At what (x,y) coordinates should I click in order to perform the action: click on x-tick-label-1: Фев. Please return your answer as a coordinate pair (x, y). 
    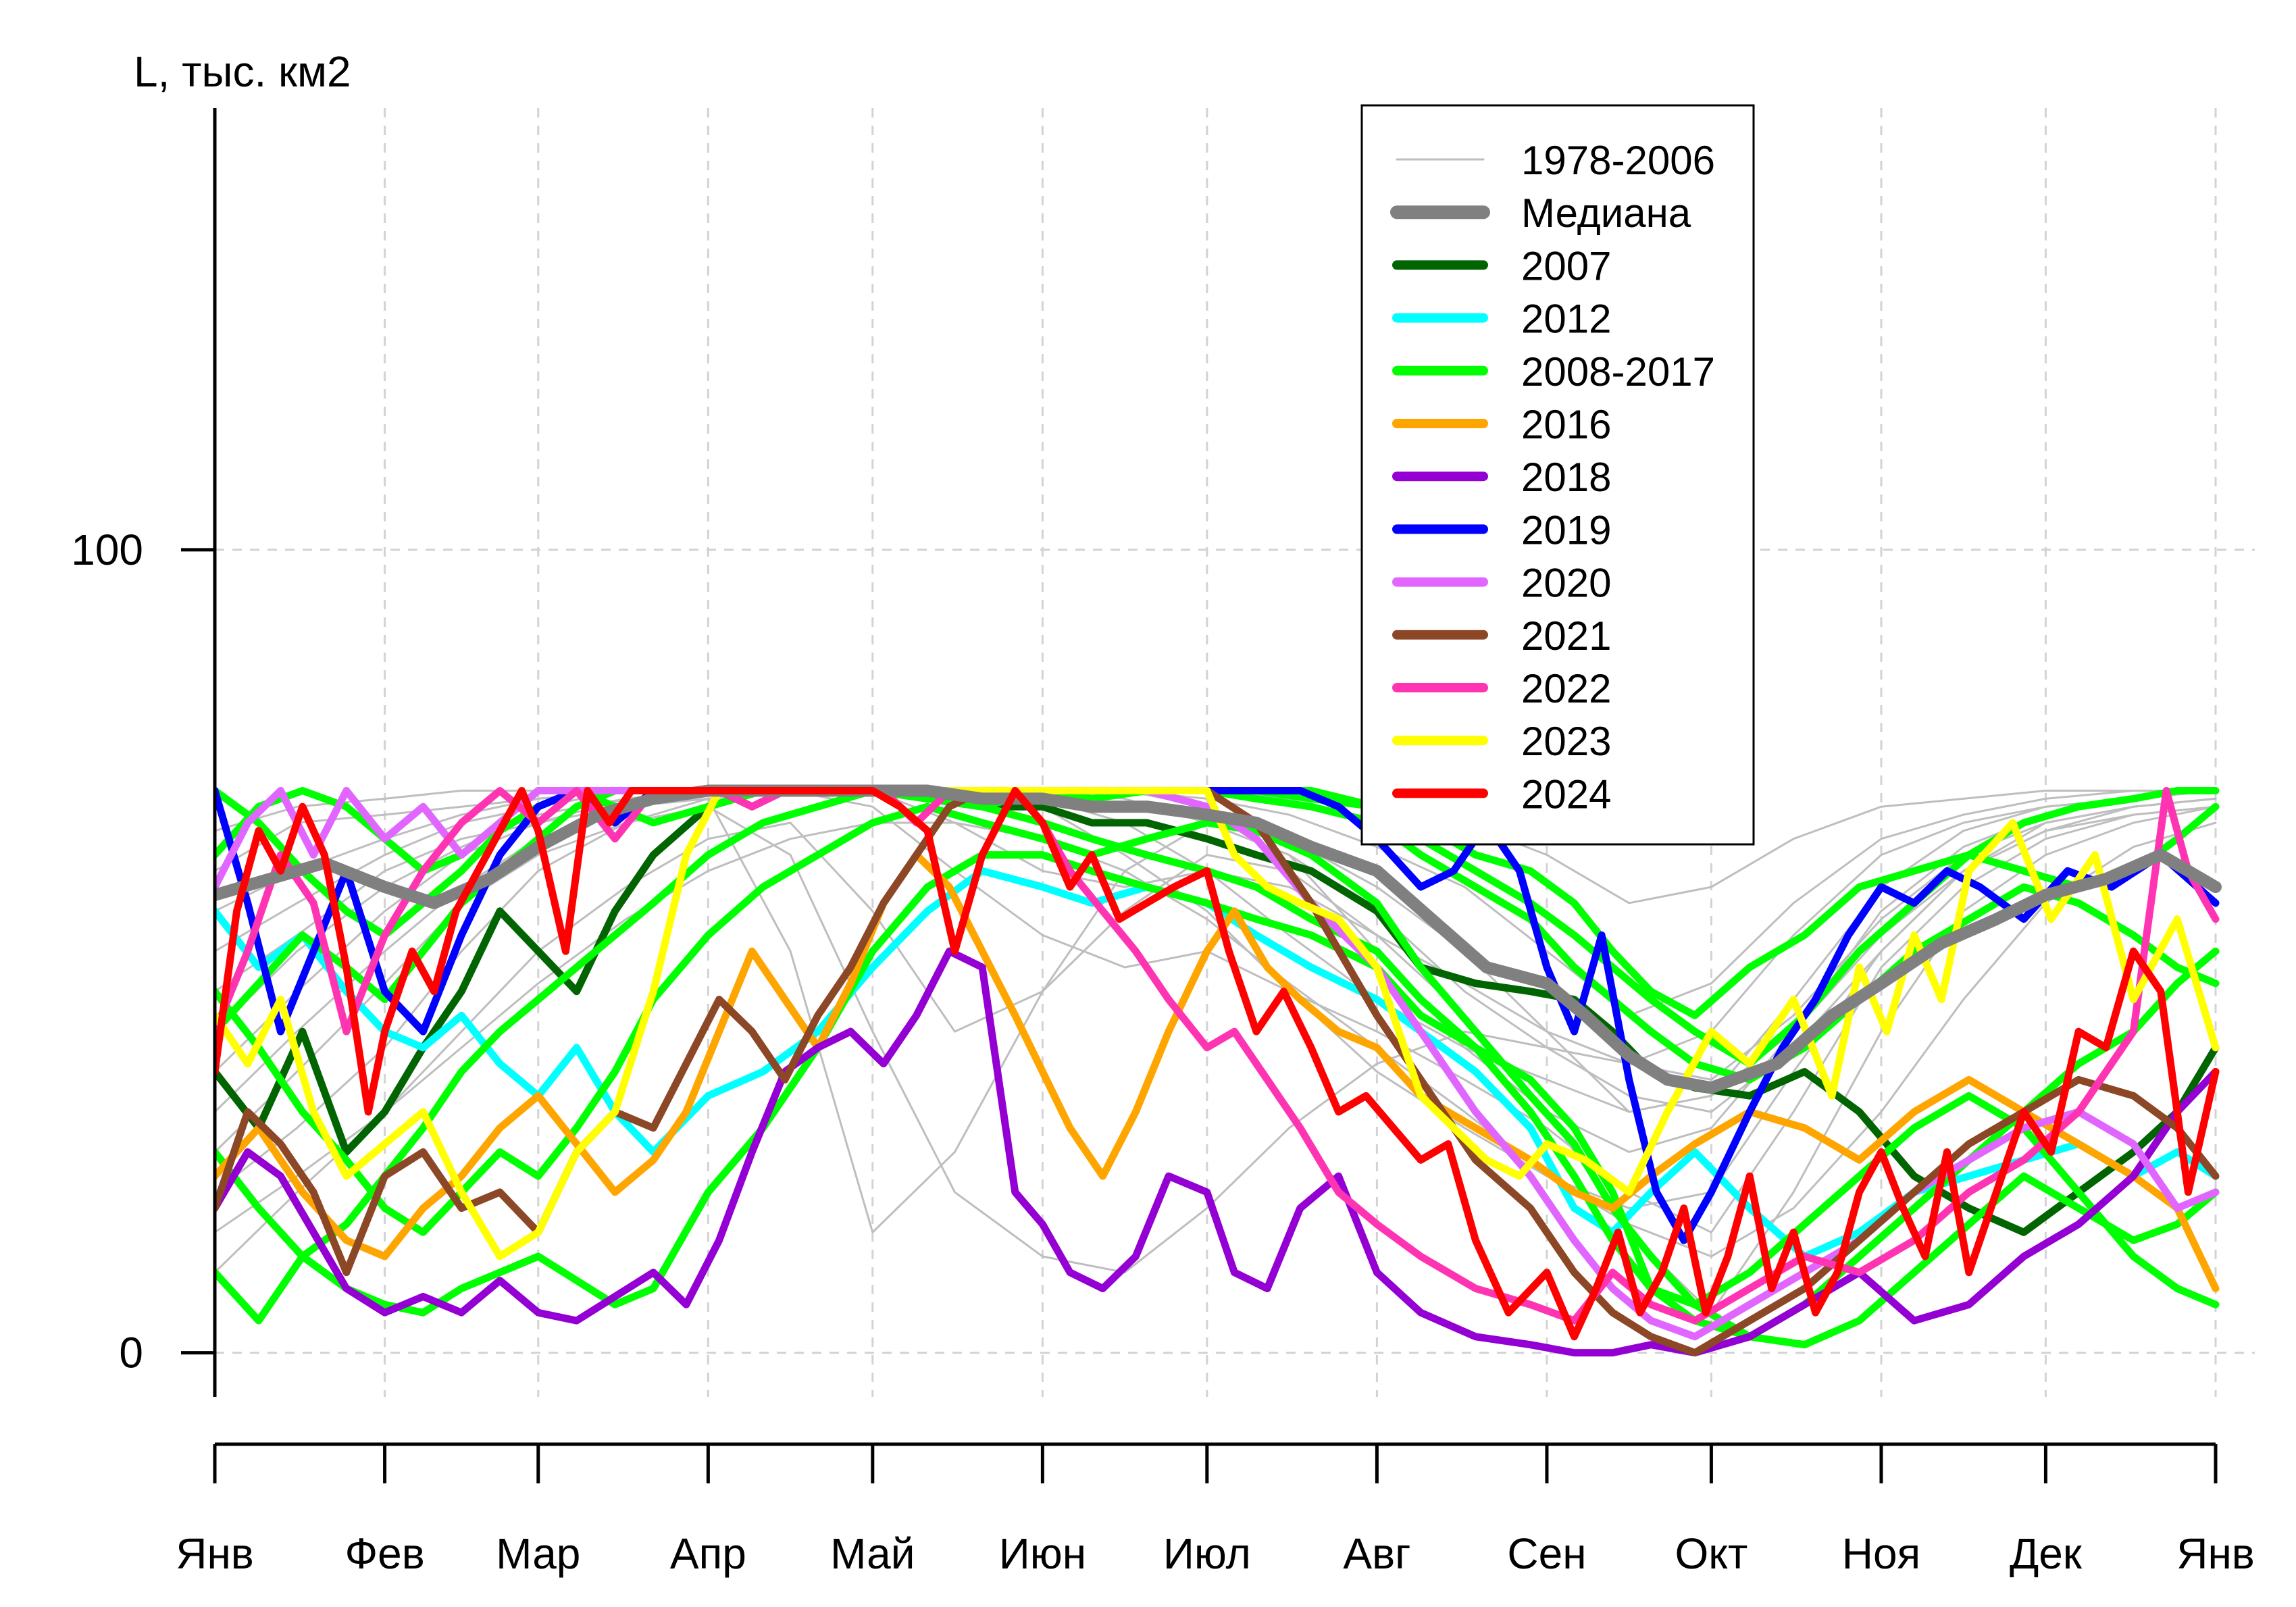
    Looking at the image, I should click on (384, 1553).